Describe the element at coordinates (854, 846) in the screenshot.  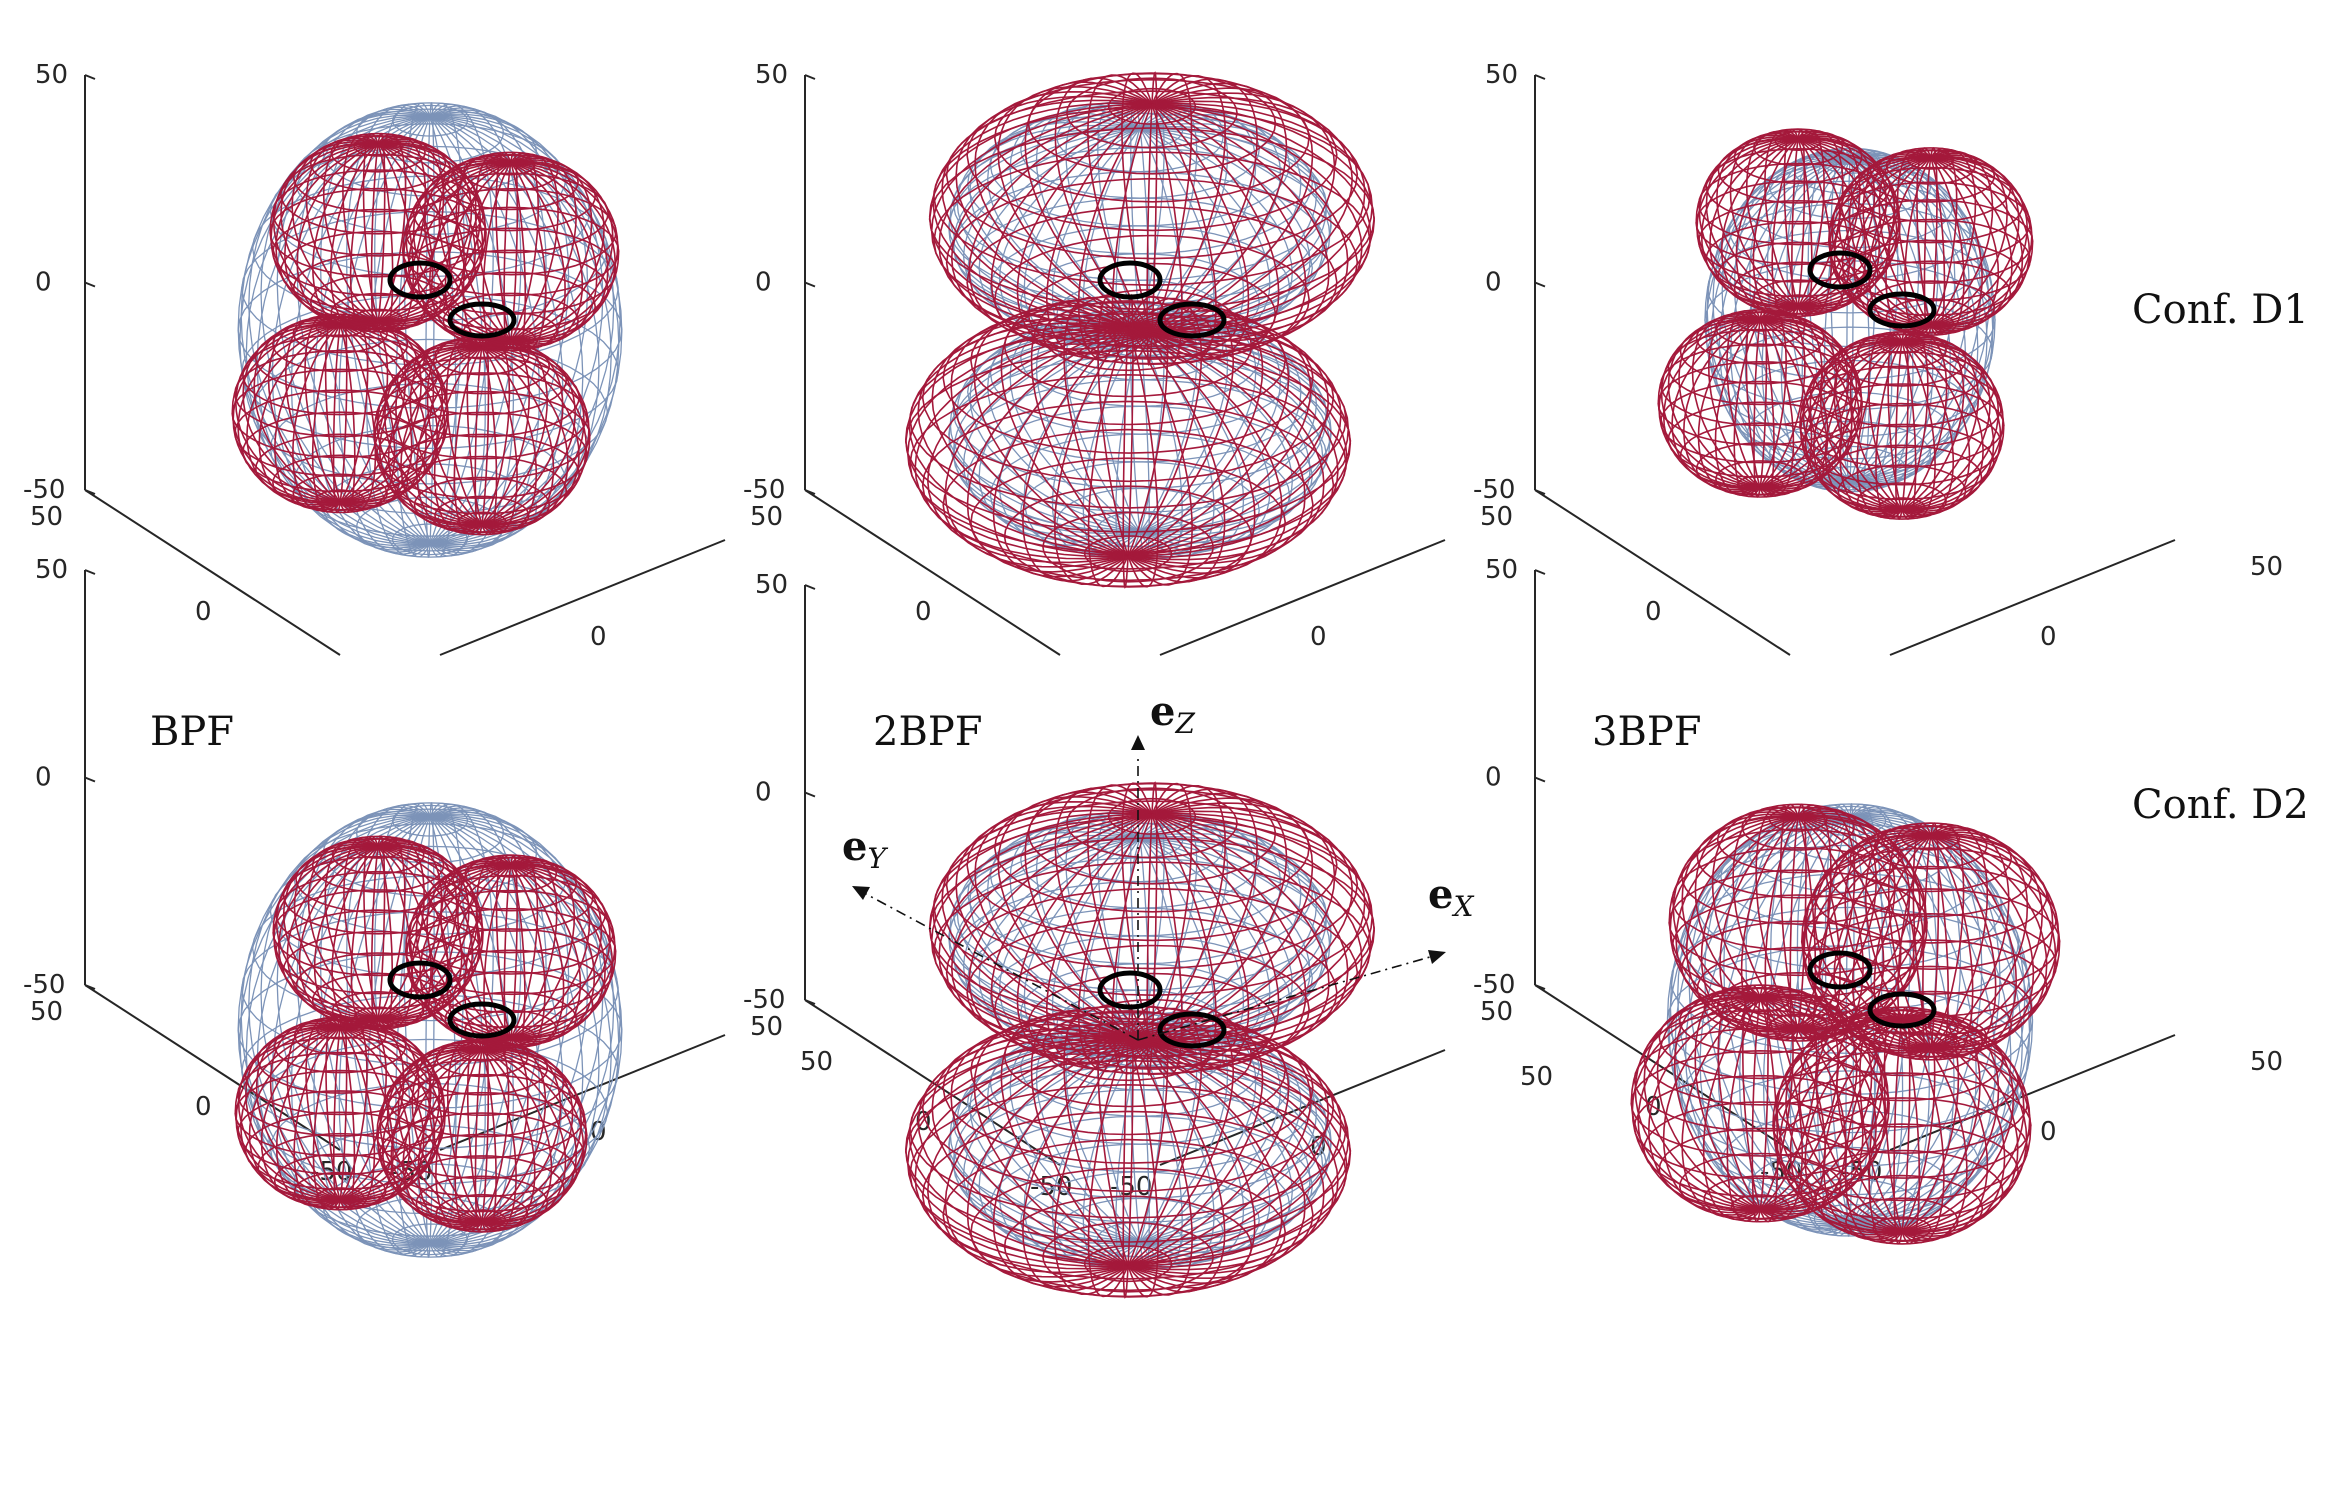
I see `ey-symbol: e` at that location.